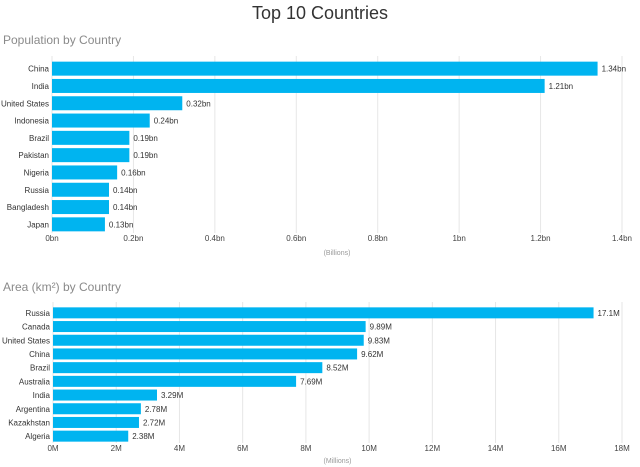  I want to click on area-tick-label: 2M, so click(116, 448).